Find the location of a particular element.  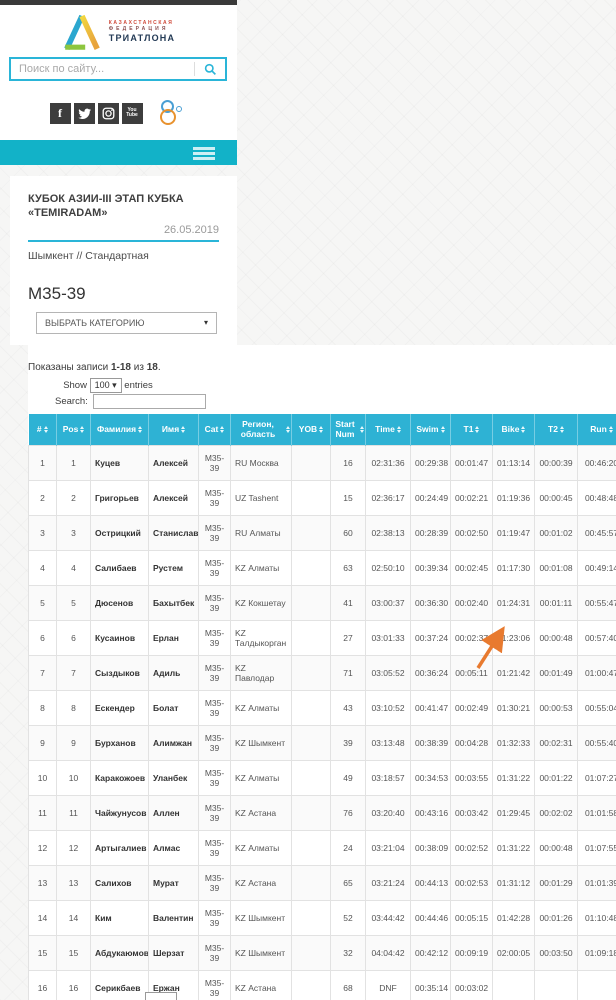

table-cell: Салихов is located at coordinates (119, 883).